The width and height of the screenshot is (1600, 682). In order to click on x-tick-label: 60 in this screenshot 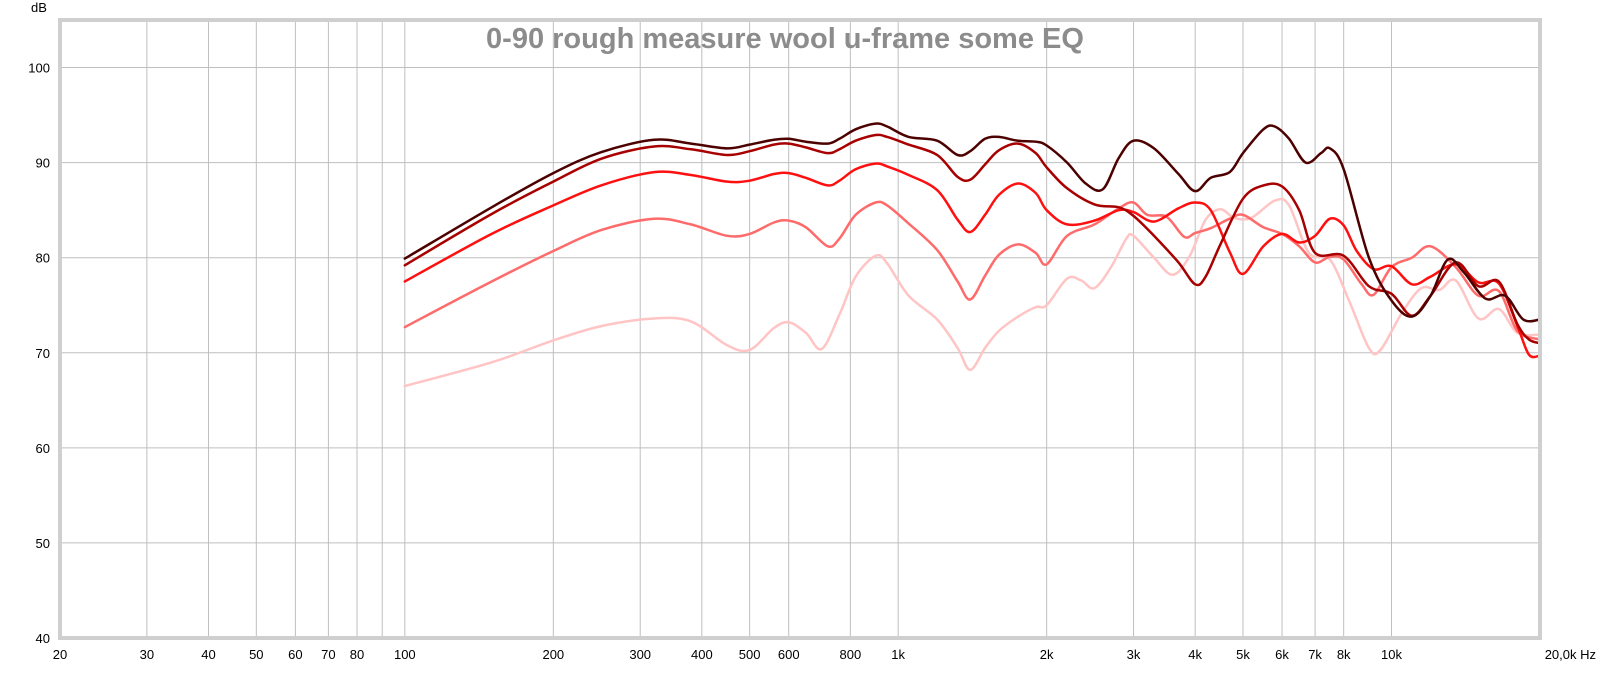, I will do `click(295, 654)`.